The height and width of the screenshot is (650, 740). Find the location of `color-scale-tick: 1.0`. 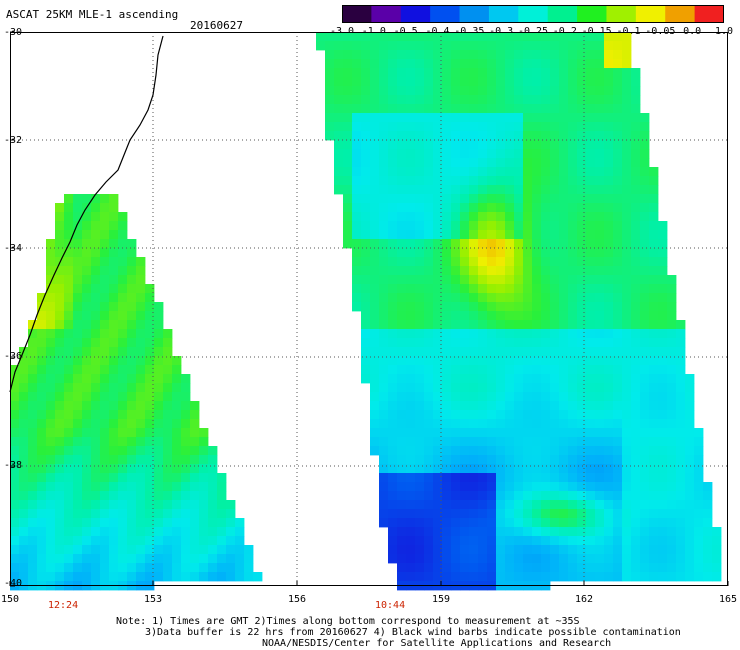

color-scale-tick: 1.0 is located at coordinates (724, 31).